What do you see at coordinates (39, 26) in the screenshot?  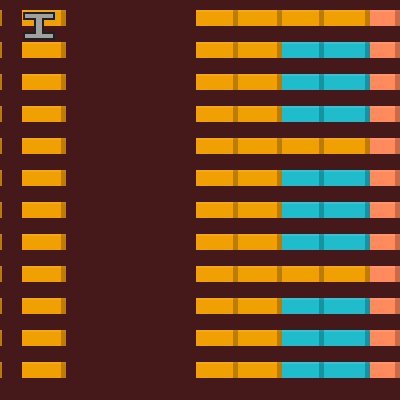 I see `i-beam-icon` at bounding box center [39, 26].